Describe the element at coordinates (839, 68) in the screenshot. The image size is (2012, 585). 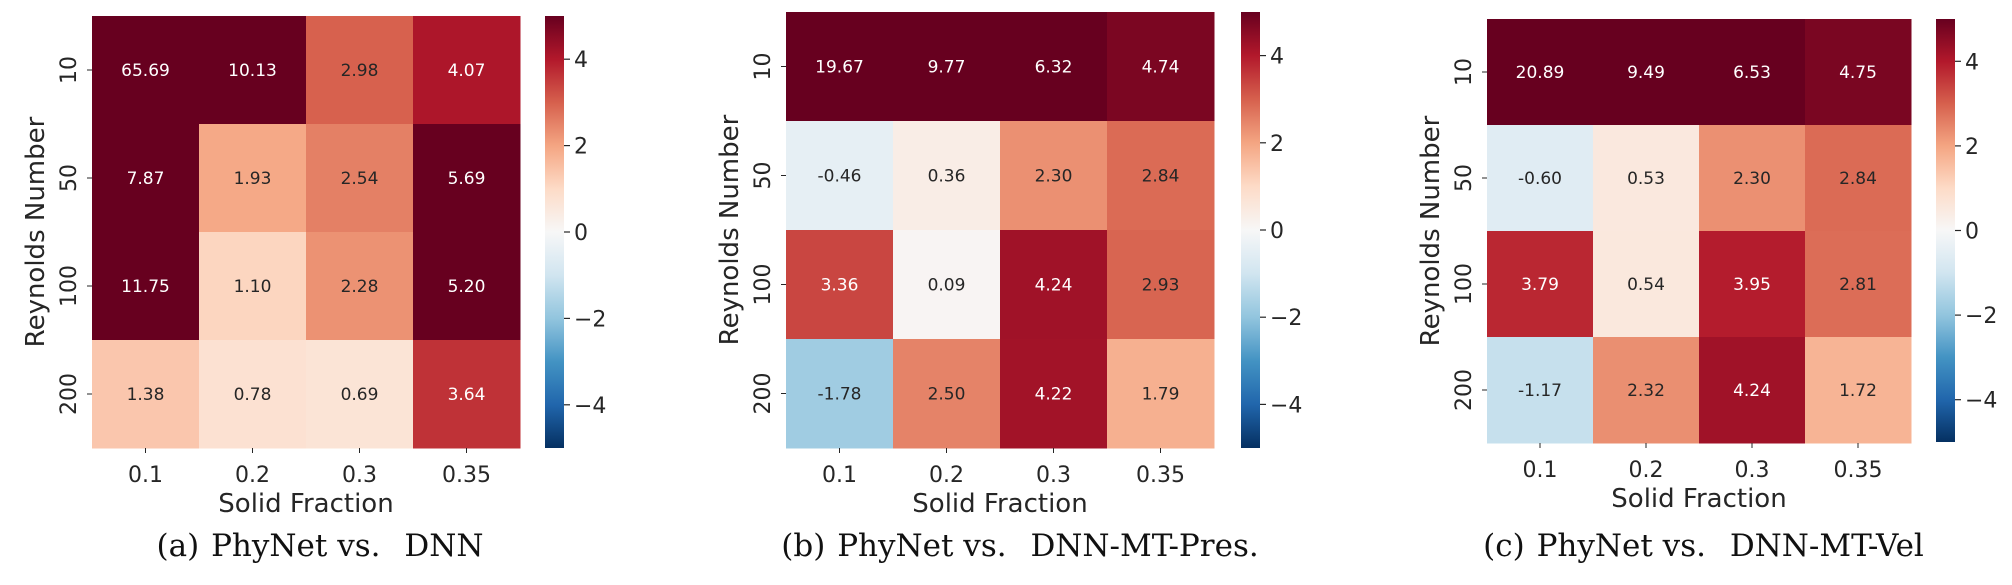
I see `cell-value-label: 19.67` at that location.